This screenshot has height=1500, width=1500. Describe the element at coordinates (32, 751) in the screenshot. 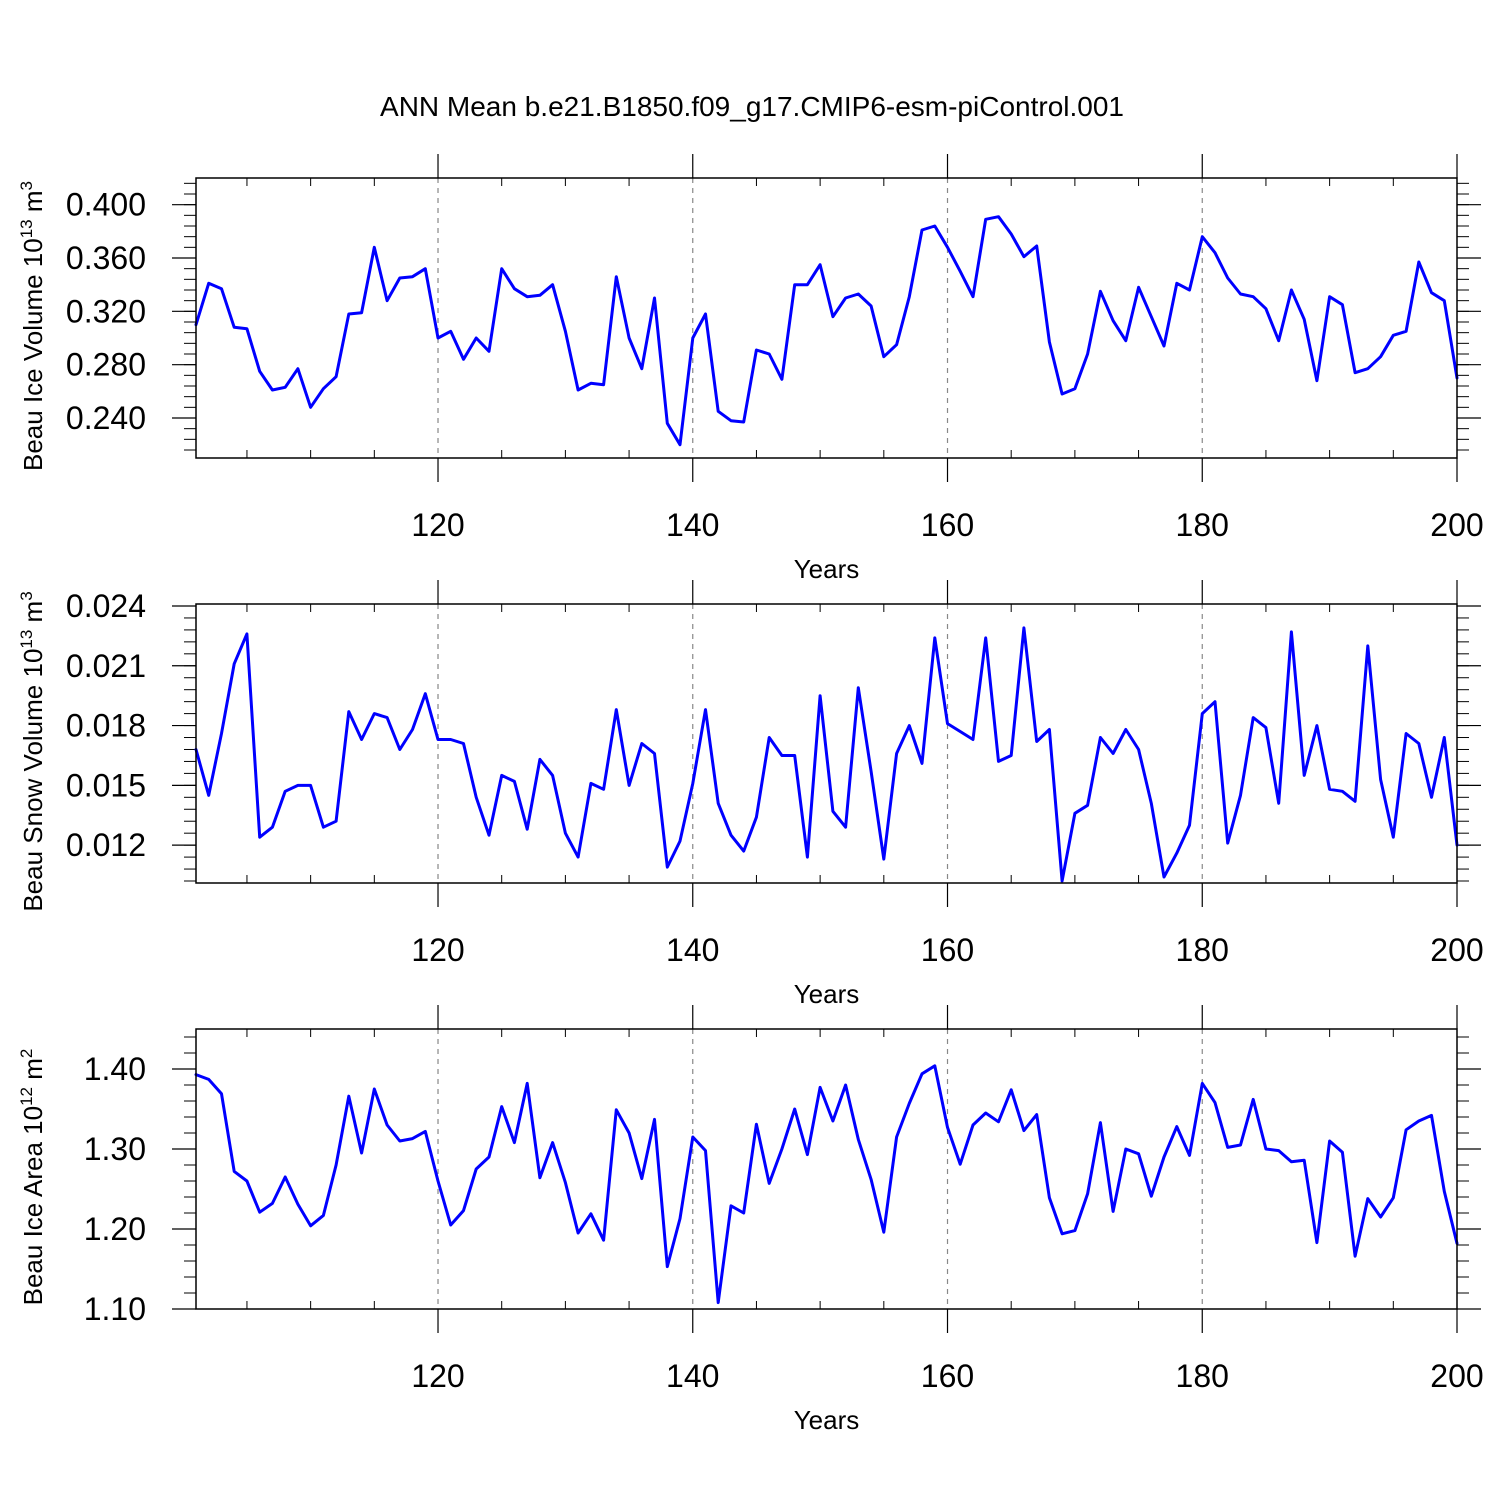

I see `y-axis-title: Beau Snow Volume 1013 m3` at that location.